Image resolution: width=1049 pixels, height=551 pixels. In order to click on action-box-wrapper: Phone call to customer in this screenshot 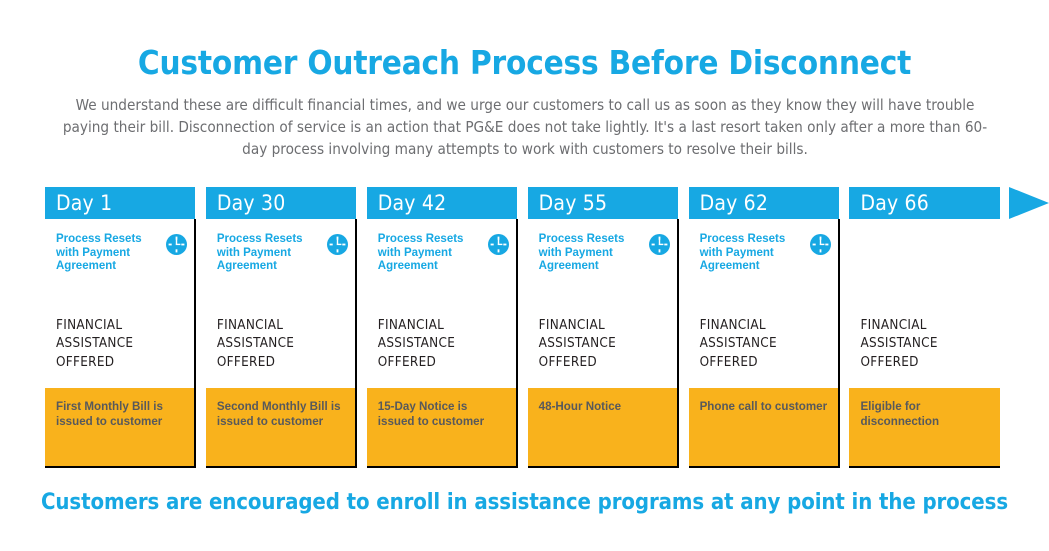, I will do `click(763, 428)`.